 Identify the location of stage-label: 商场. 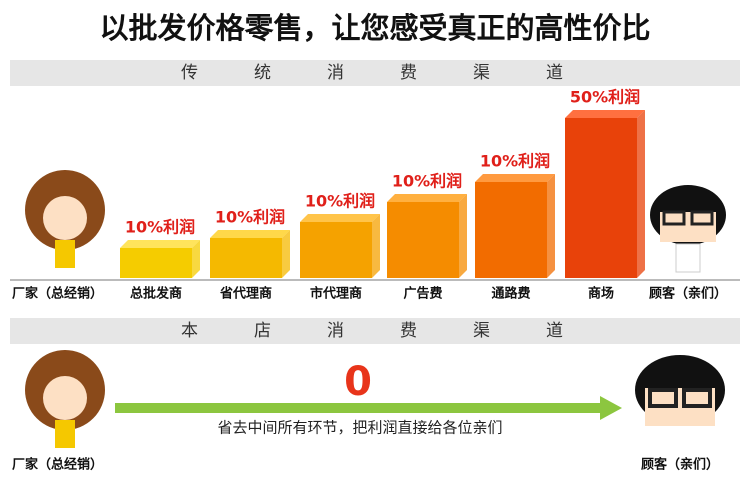
(601, 294).